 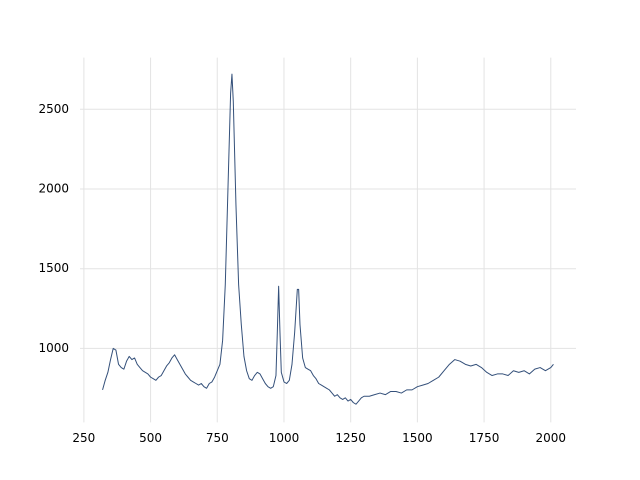 What do you see at coordinates (284, 438) in the screenshot?
I see `x-tick-label: 1000` at bounding box center [284, 438].